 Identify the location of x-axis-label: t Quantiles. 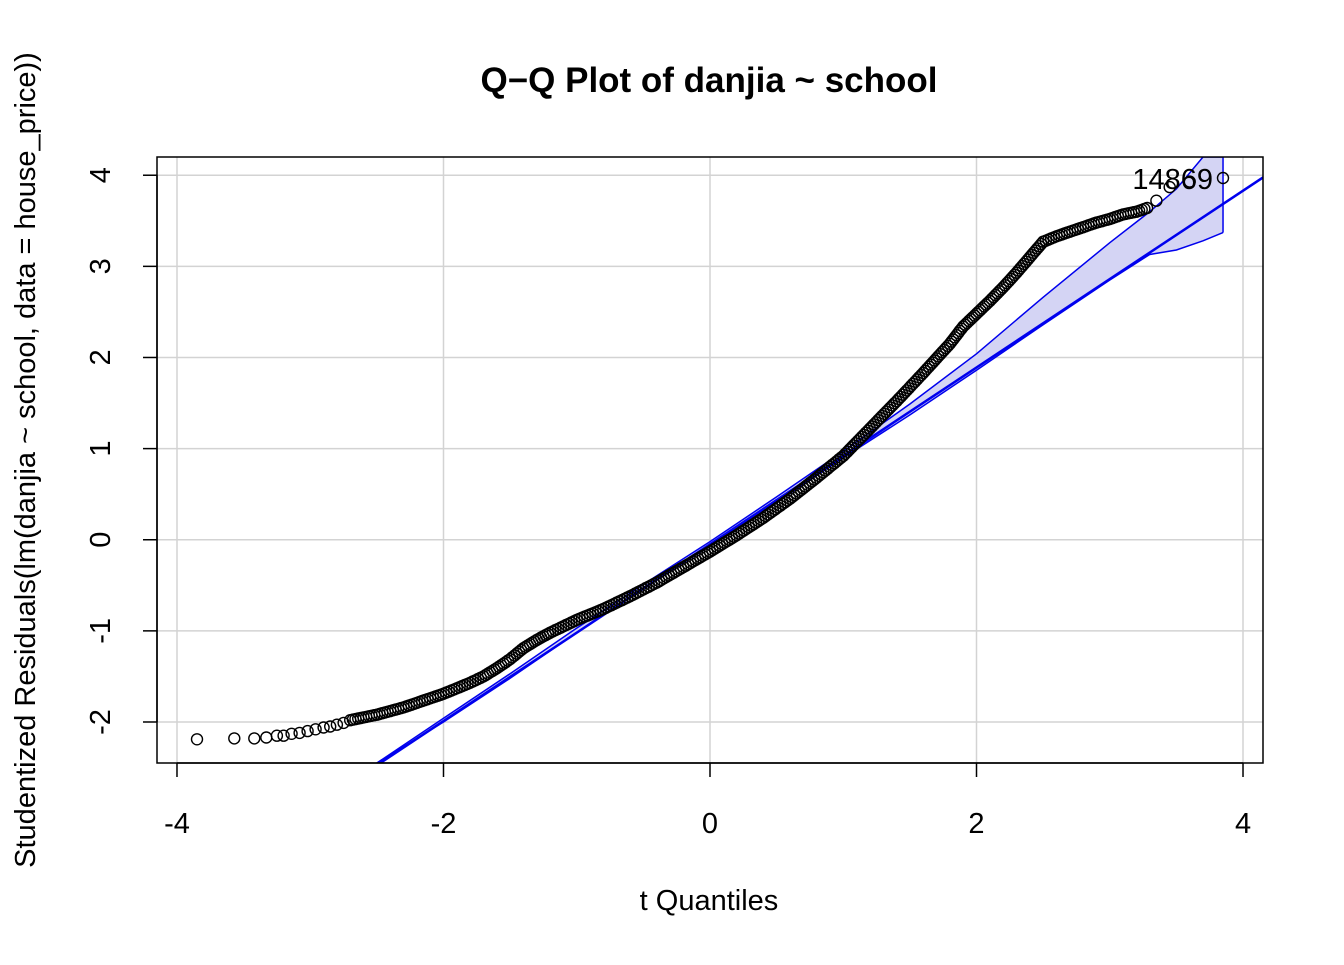
(709, 901).